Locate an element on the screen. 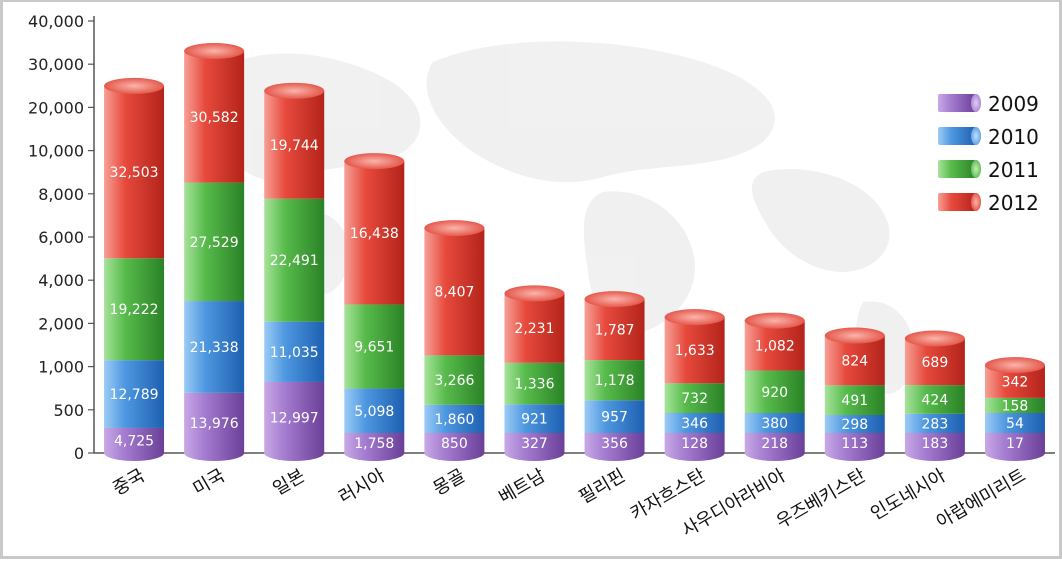 The image size is (1062, 562). bar-value-label: 1,860 is located at coordinates (454, 420).